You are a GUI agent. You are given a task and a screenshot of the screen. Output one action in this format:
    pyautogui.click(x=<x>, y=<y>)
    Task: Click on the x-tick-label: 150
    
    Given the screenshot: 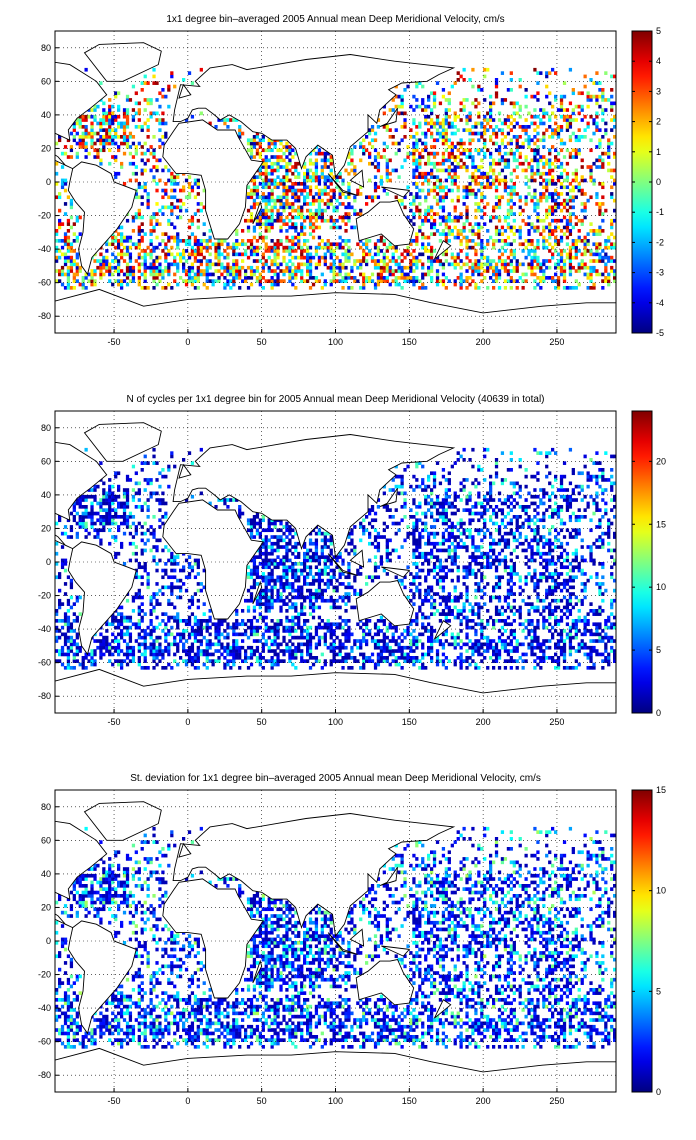 What is the action you would take?
    pyautogui.click(x=409, y=342)
    